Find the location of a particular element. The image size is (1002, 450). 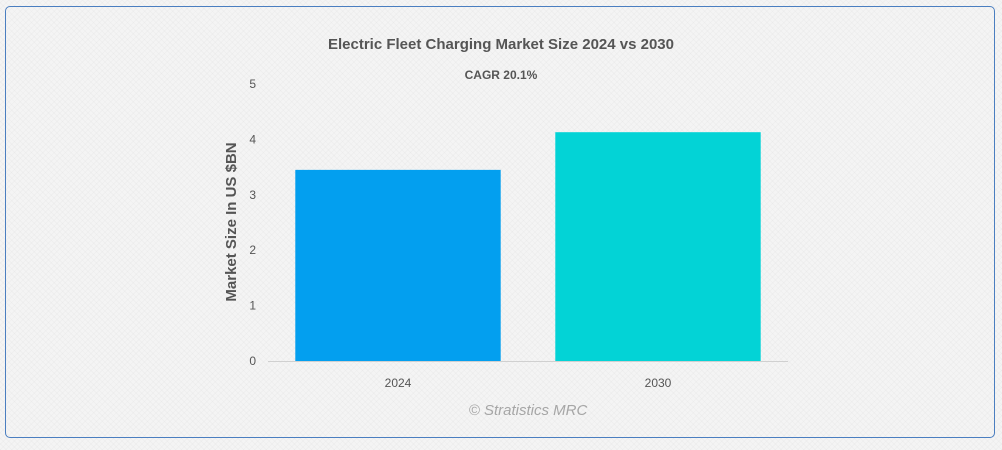

y-tick-label: 0 is located at coordinates (252, 361).